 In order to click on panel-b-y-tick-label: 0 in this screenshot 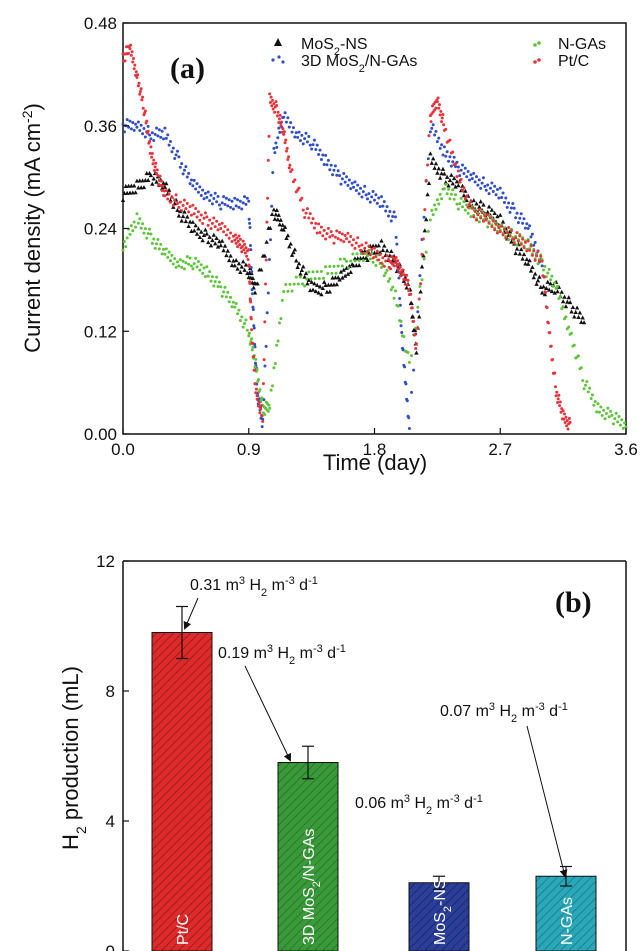, I will do `click(110, 946)`.